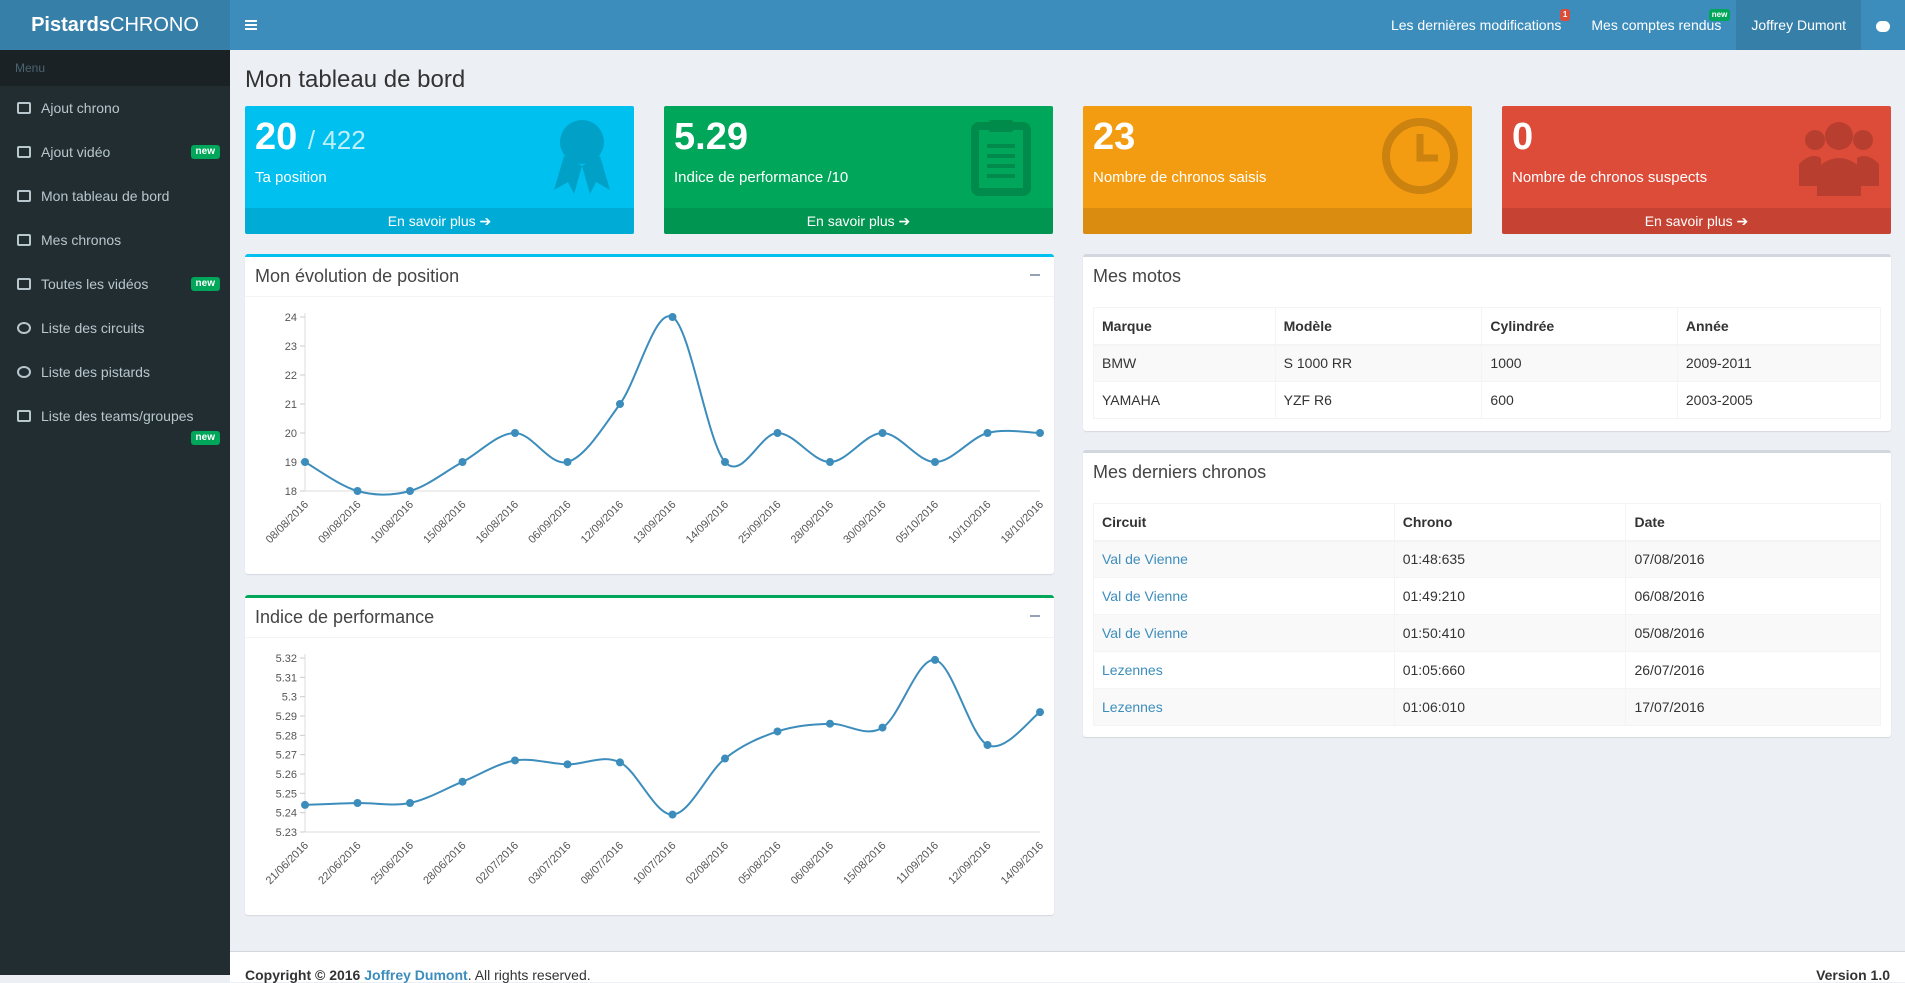 The image size is (1905, 983). I want to click on sidebar-item-1: Ajout vidéo new, so click(115, 152).